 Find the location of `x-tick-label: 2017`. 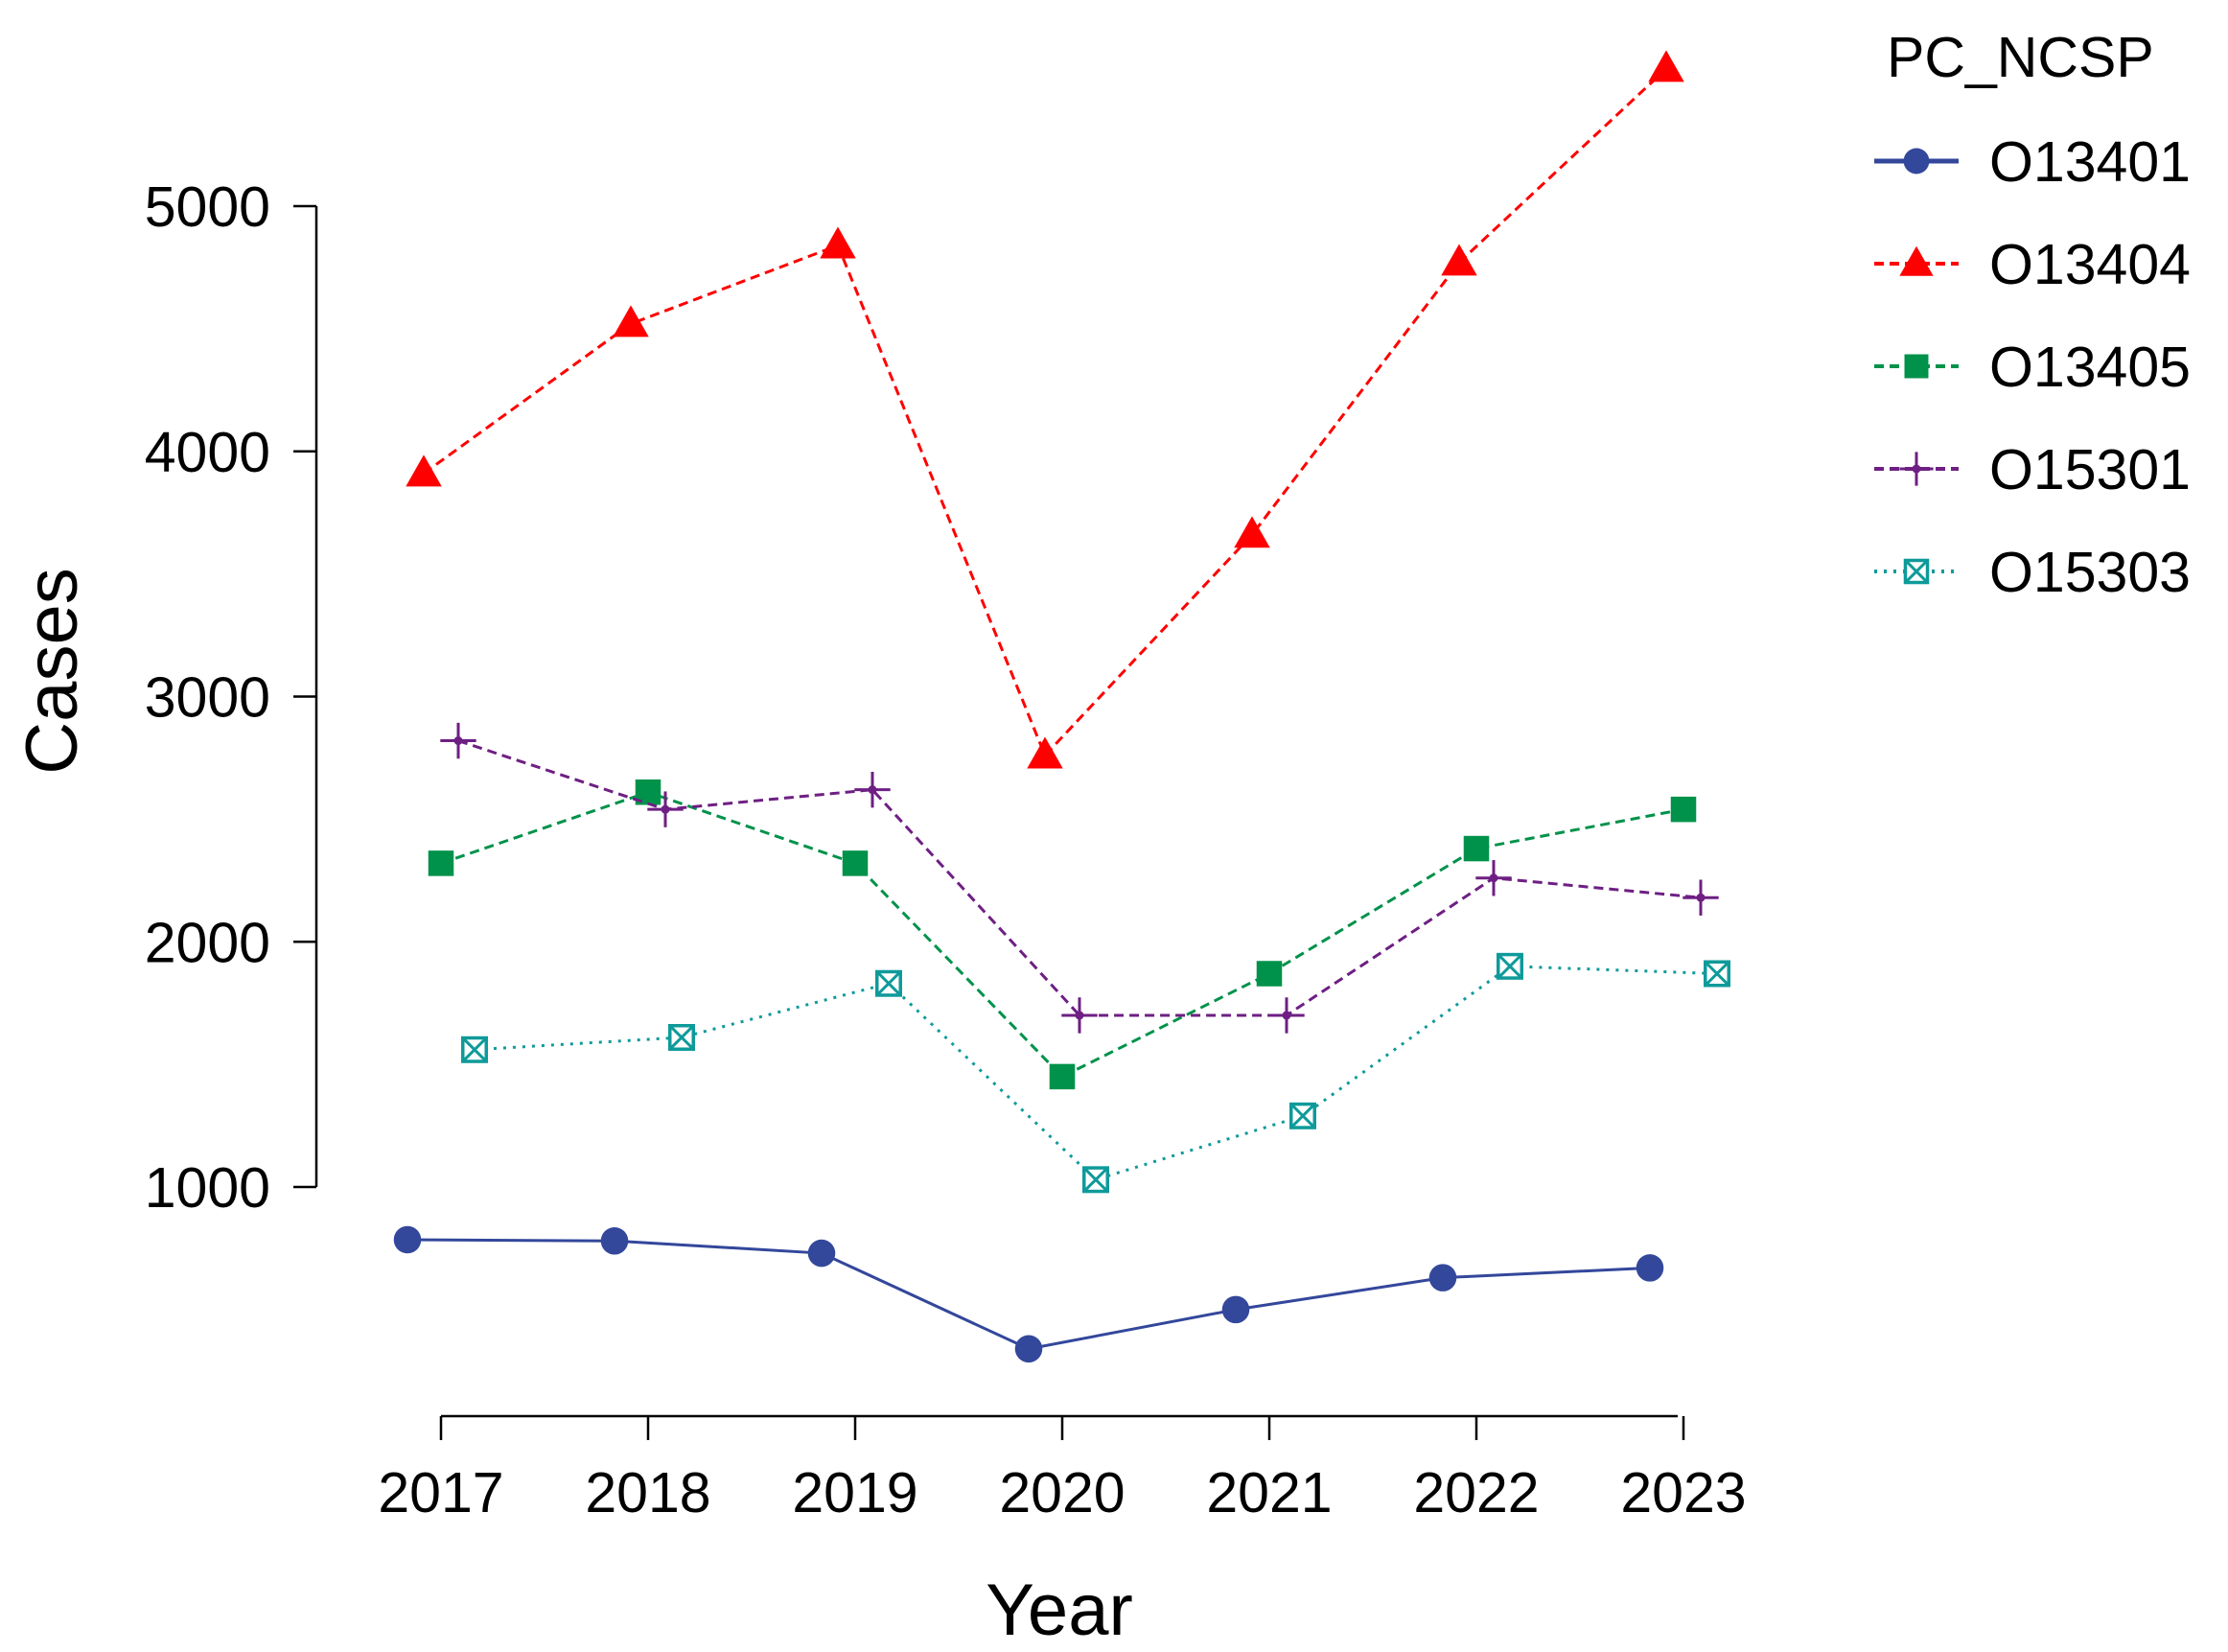

x-tick-label: 2017 is located at coordinates (440, 1492).